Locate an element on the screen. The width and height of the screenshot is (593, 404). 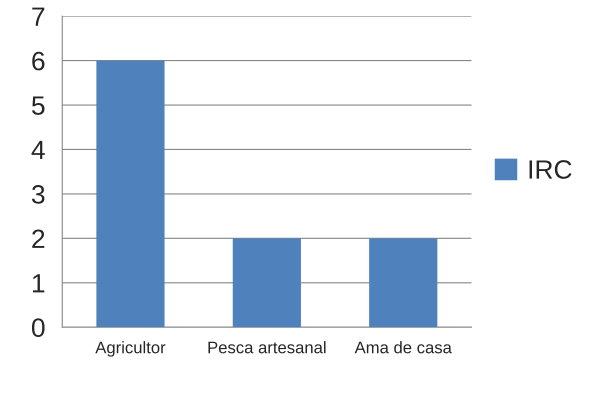
y-tick-label: 7 is located at coordinates (38, 17).